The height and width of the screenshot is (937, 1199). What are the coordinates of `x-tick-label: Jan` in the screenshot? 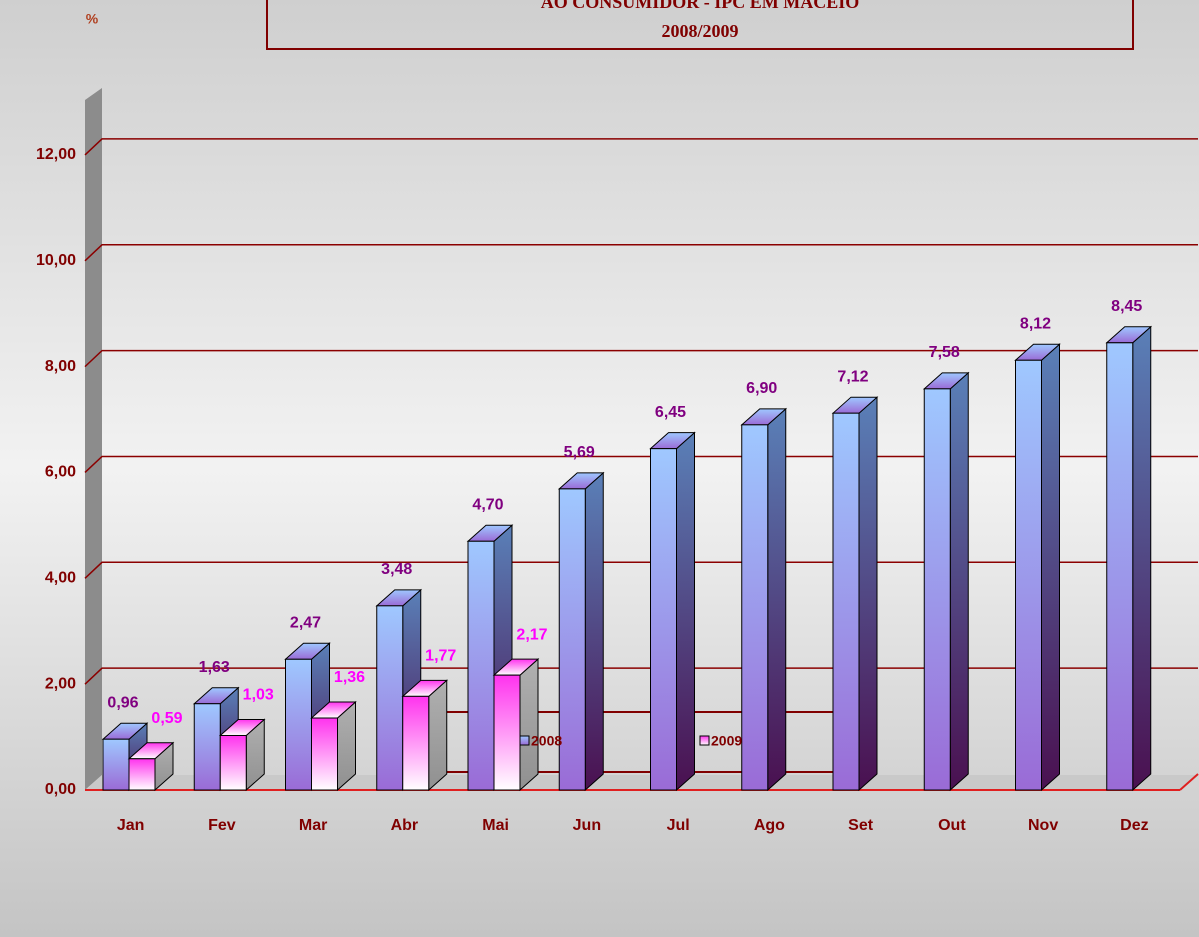 It's located at (131, 825).